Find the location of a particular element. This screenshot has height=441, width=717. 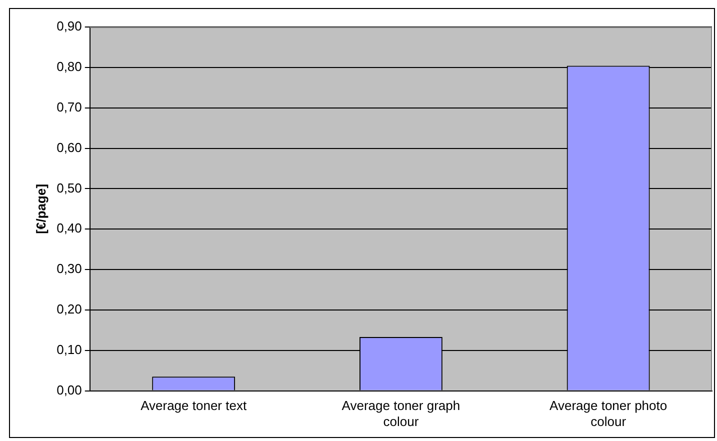

y-tick-label: 0,00 is located at coordinates (69, 390).